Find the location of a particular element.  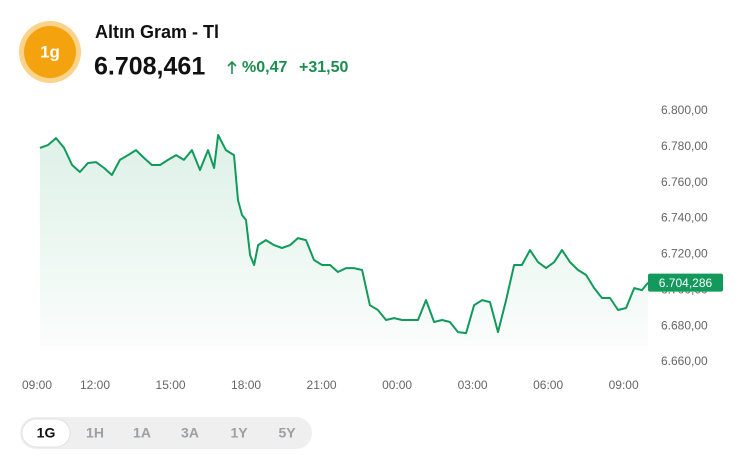

y-tick-label: 6.740,00 is located at coordinates (684, 218).